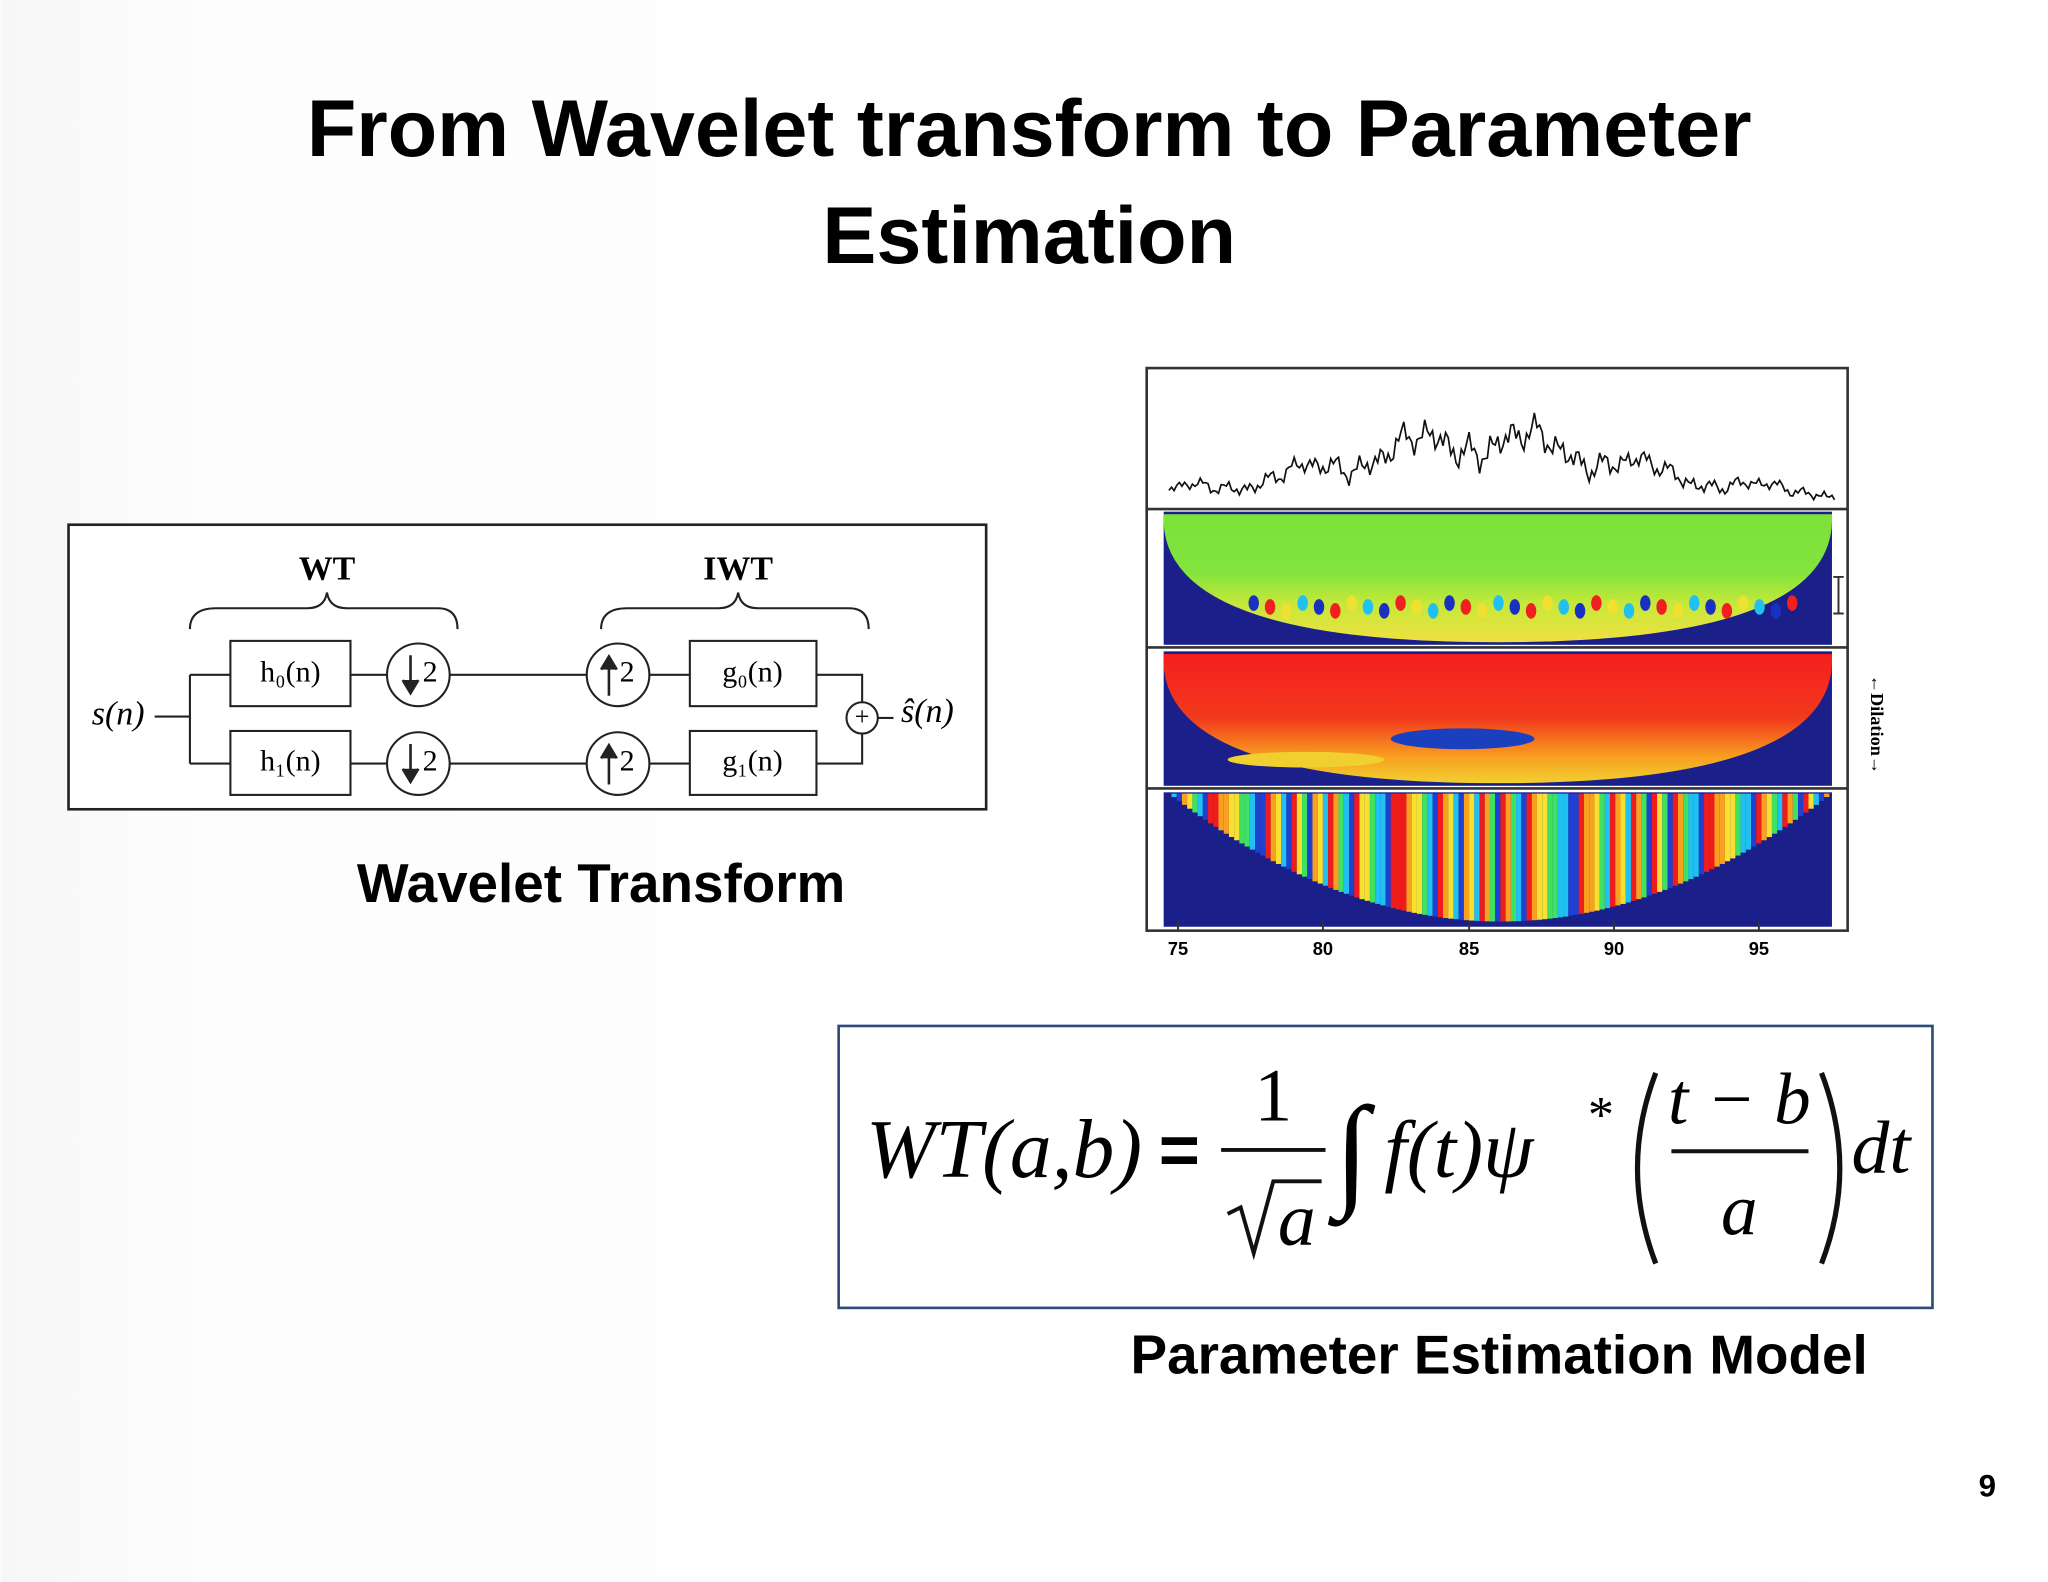  I want to click on brace, so click(735, 611).